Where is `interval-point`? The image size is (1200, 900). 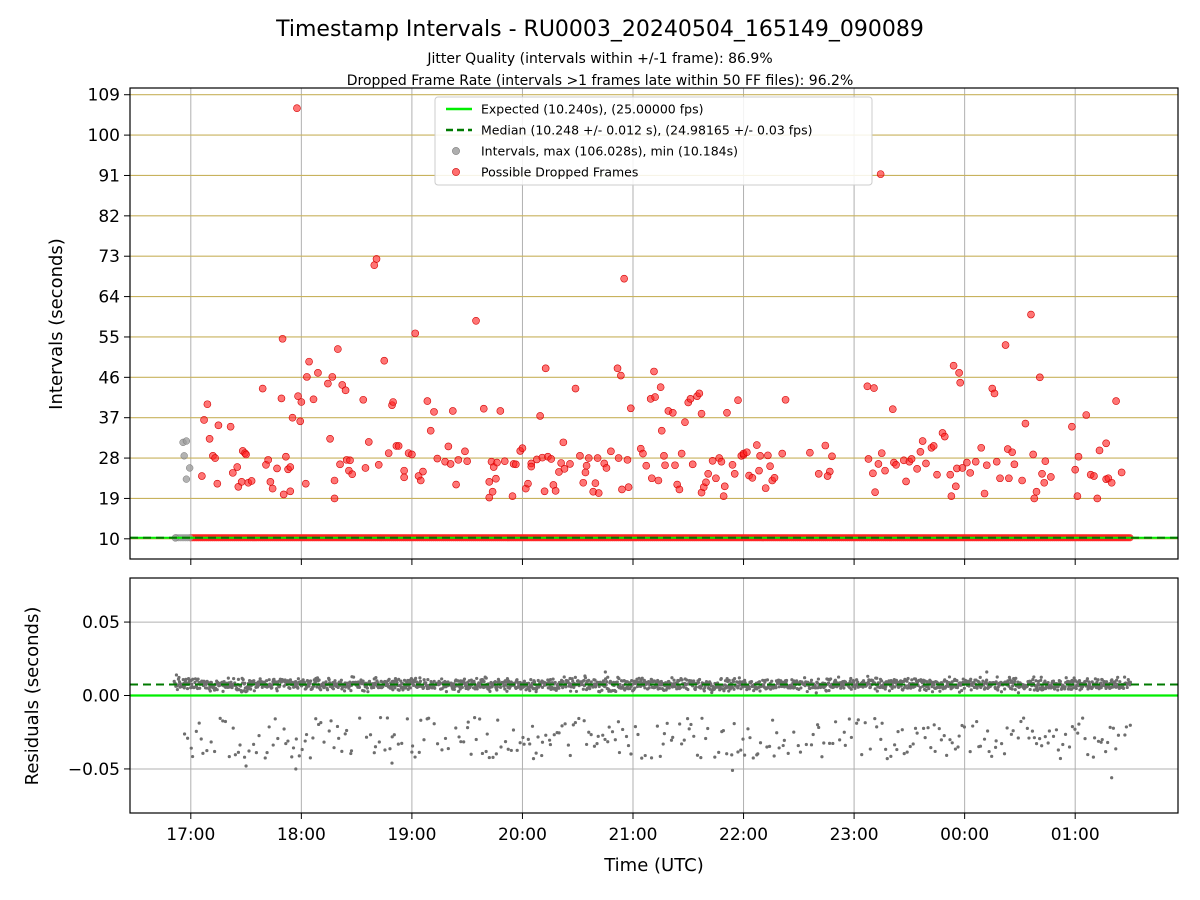 interval-point is located at coordinates (190, 468).